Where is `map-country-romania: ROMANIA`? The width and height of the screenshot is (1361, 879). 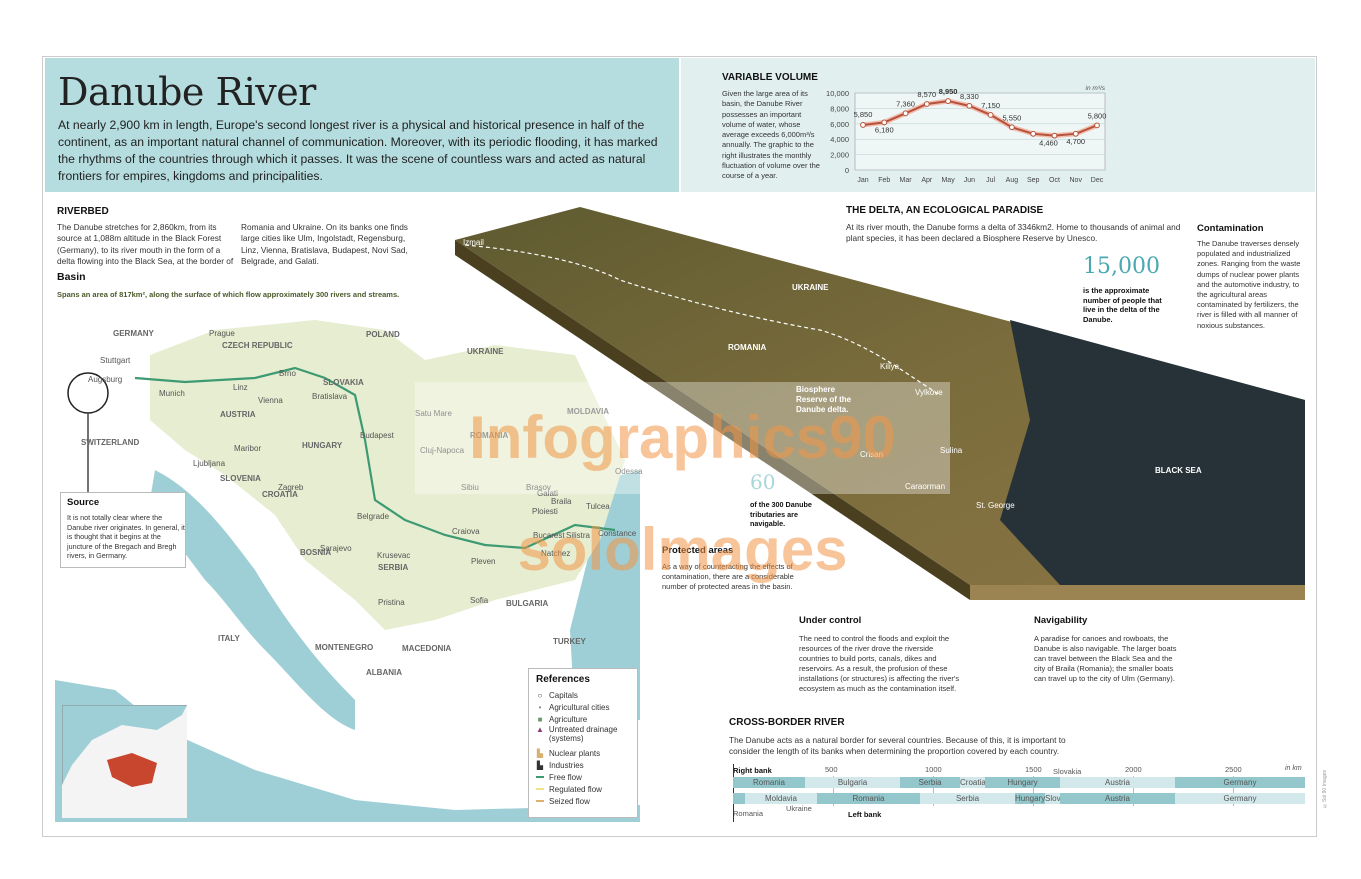
map-country-romania: ROMANIA is located at coordinates (489, 435).